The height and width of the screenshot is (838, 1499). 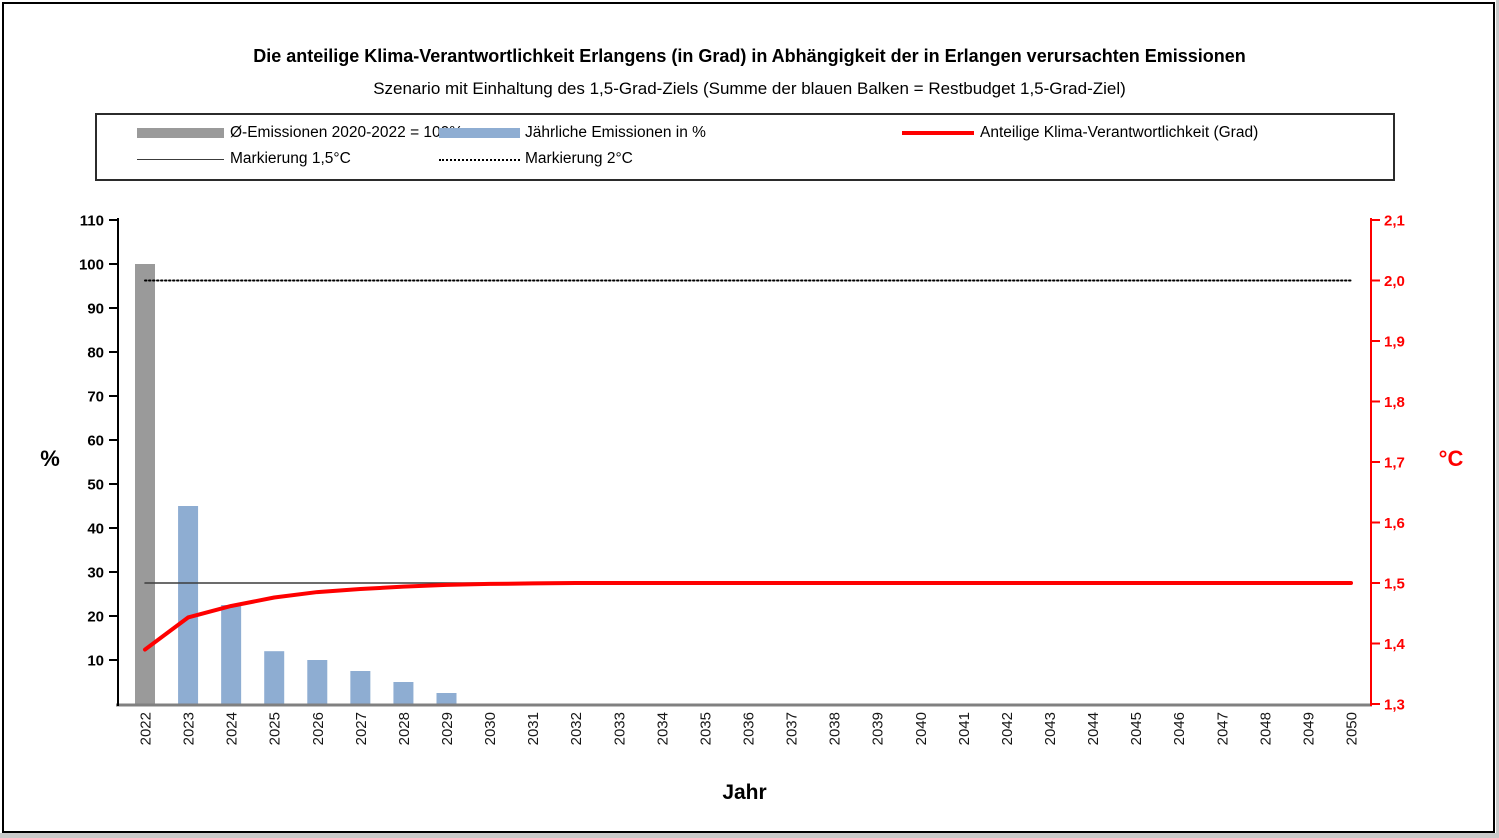 I want to click on left-tick-label: 10, so click(x=95, y=661).